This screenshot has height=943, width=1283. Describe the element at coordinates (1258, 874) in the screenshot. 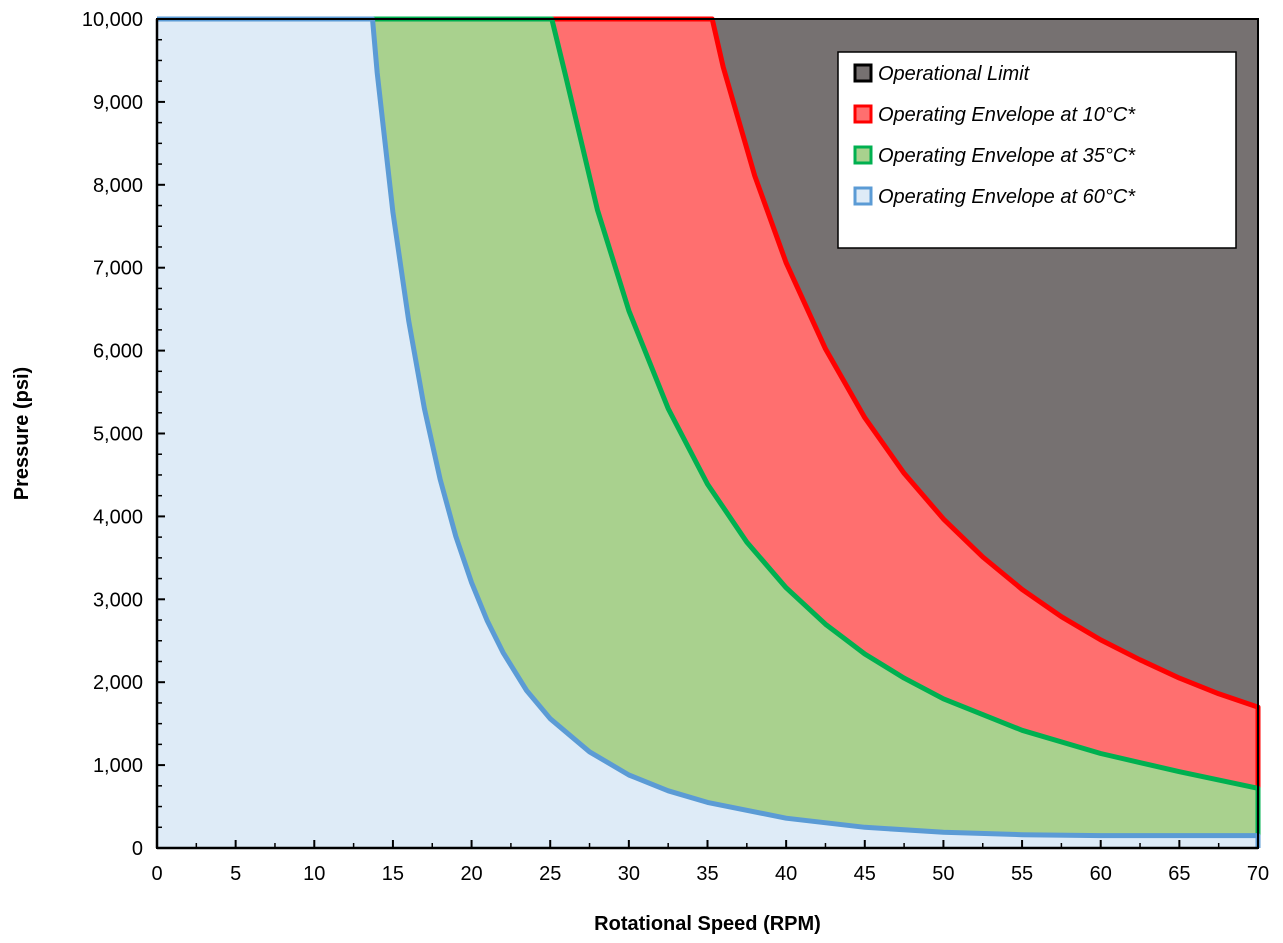

I see `x-tick-label: 70` at that location.